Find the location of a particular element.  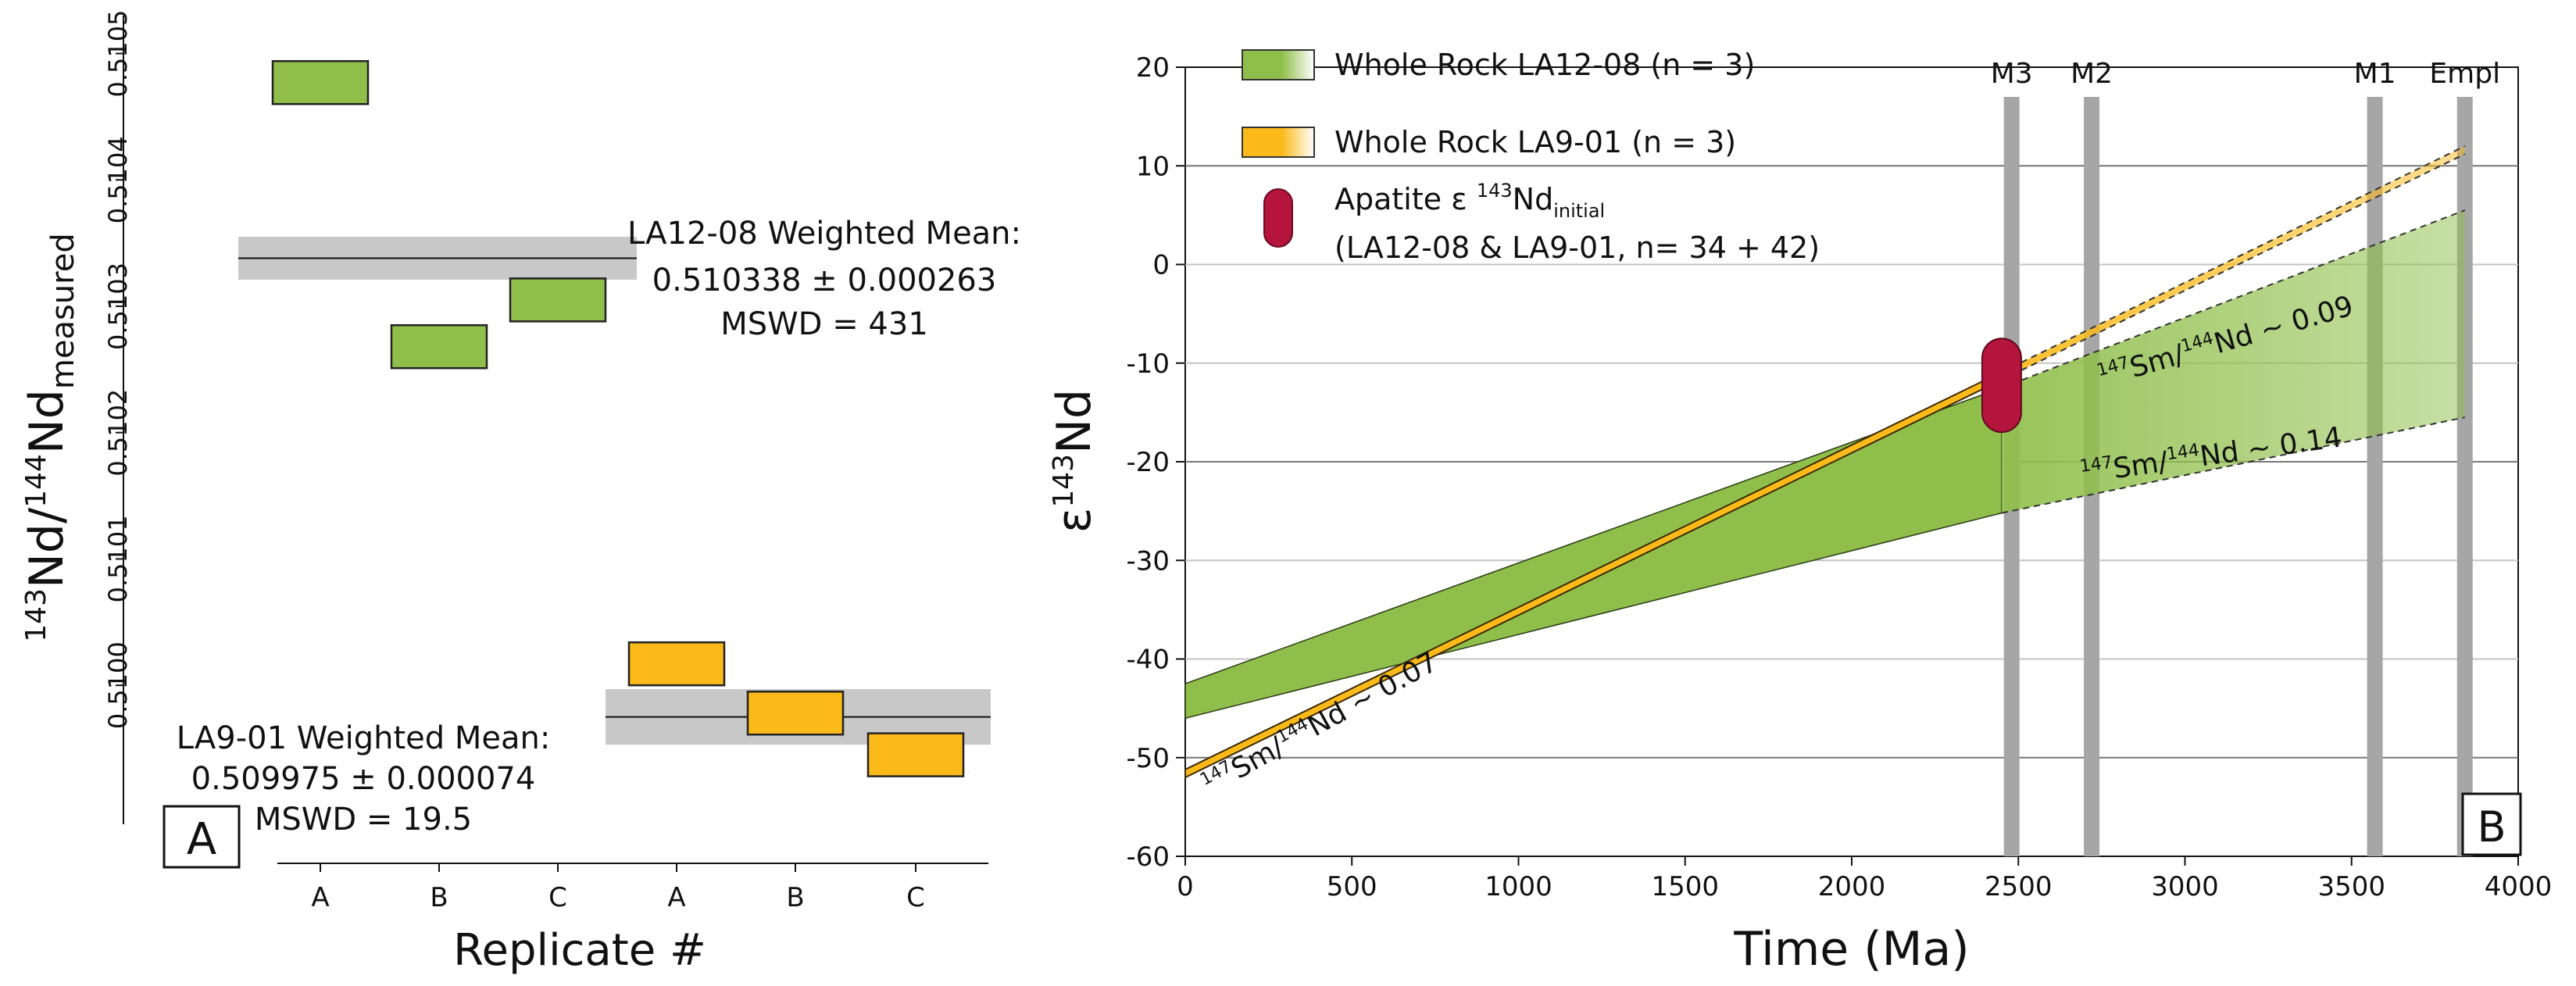

event-label-m1: M1 is located at coordinates (2375, 74).